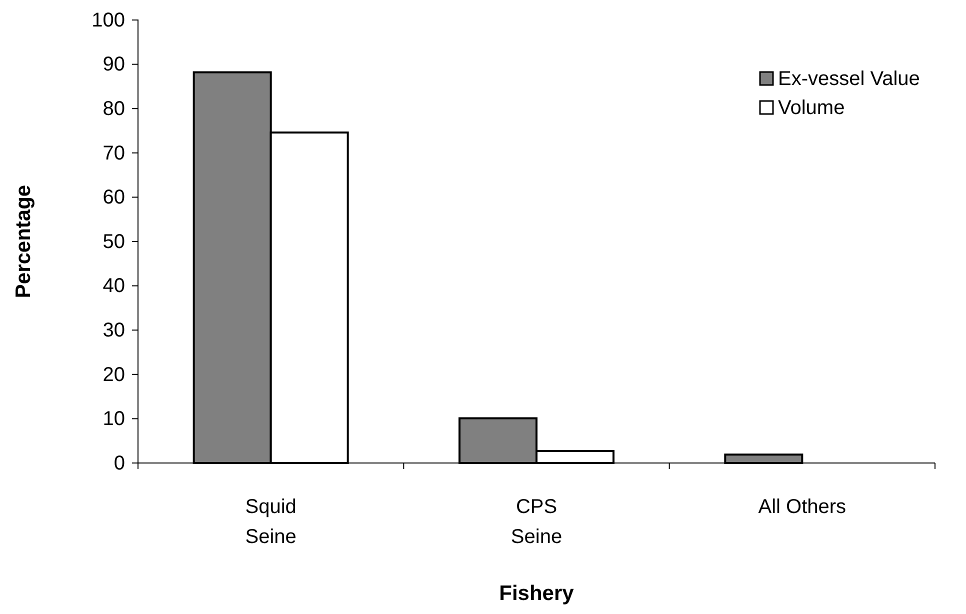 The height and width of the screenshot is (614, 966). What do you see at coordinates (113, 331) in the screenshot?
I see `y-tick-label: 30` at bounding box center [113, 331].